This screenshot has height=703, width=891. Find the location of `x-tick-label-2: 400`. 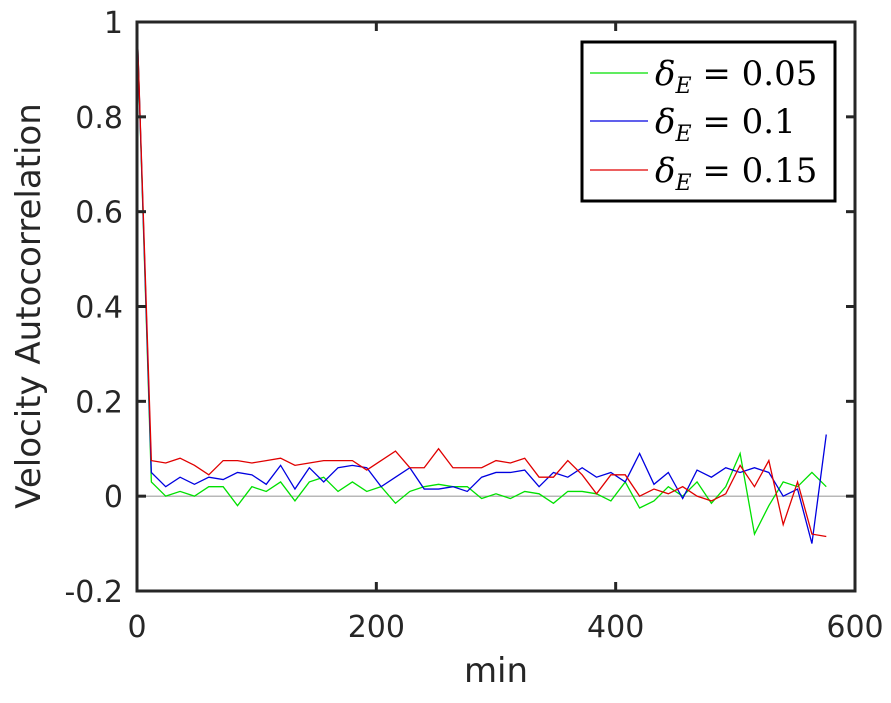

x-tick-label-2: 400 is located at coordinates (615, 627).